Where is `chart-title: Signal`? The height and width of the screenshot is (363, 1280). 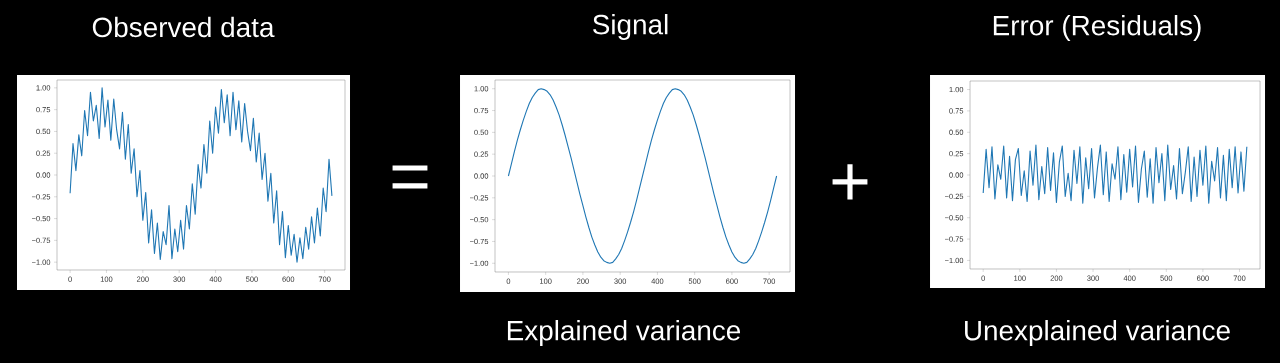 chart-title: Signal is located at coordinates (630, 27).